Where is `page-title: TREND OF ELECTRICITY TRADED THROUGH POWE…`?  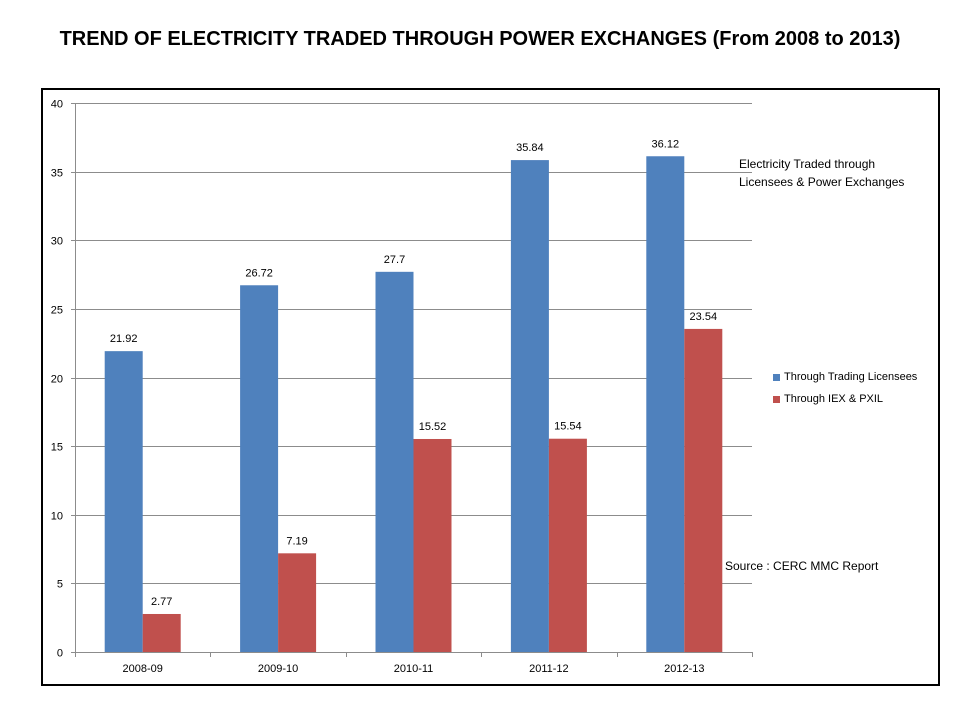 page-title: TREND OF ELECTRICITY TRADED THROUGH POWE… is located at coordinates (480, 39).